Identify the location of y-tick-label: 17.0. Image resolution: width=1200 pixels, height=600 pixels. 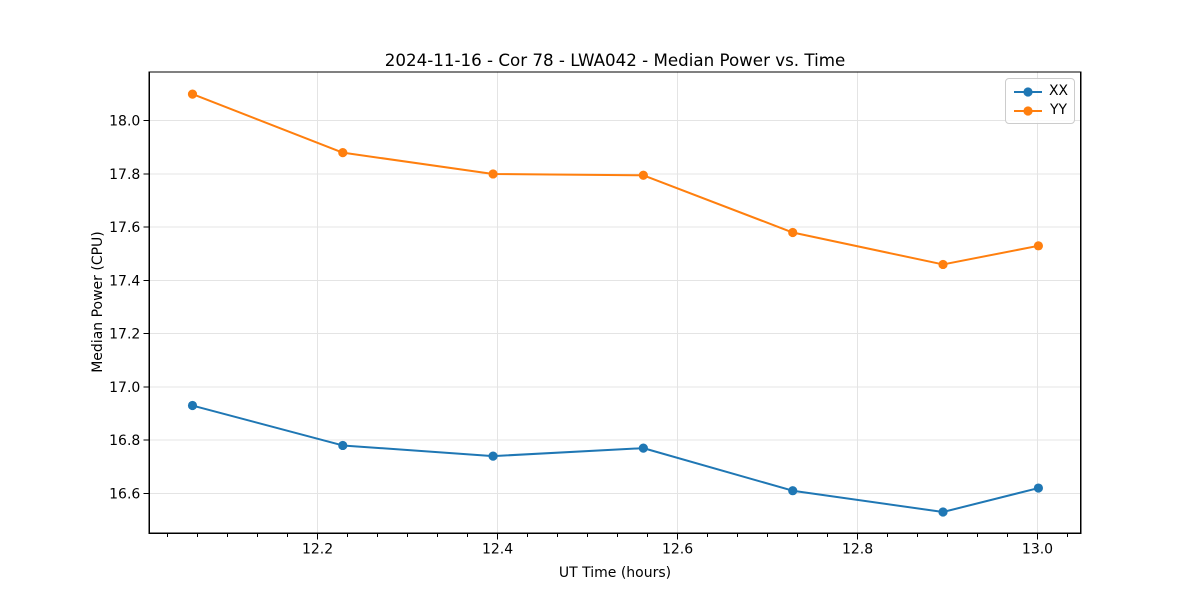
(124, 388).